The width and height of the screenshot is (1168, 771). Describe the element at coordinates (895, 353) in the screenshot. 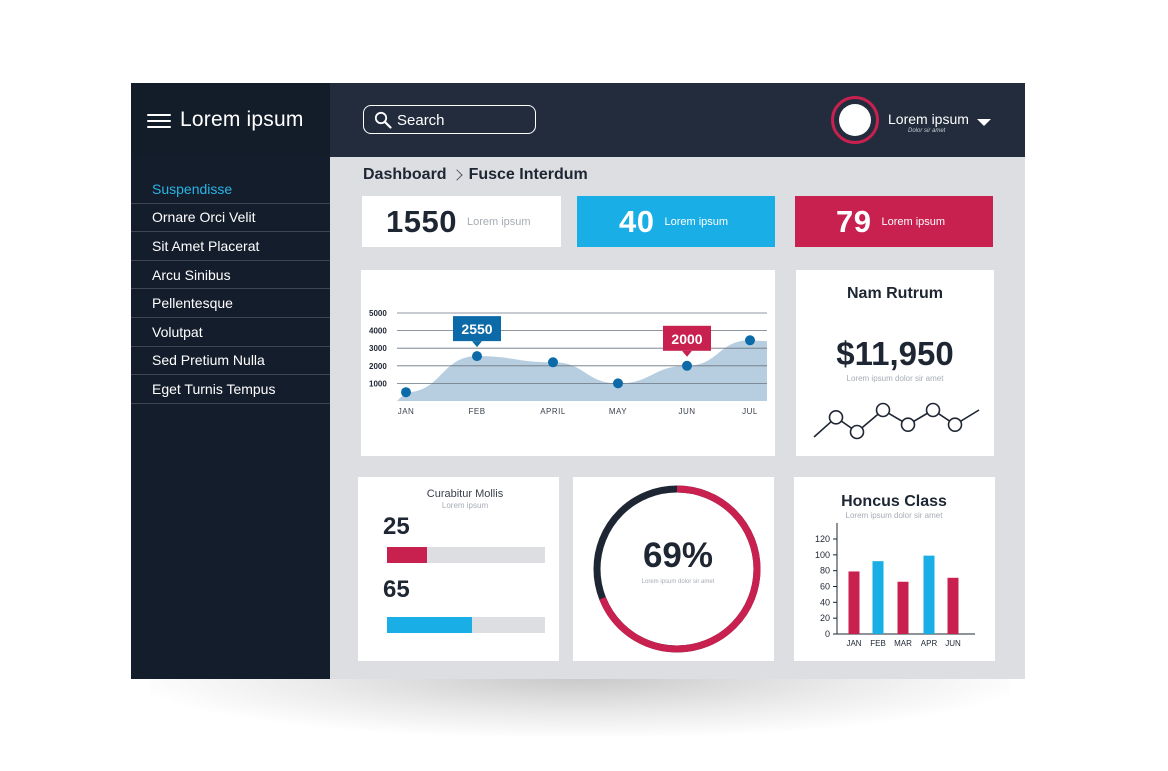

I see `revenue-value: $11,950` at that location.